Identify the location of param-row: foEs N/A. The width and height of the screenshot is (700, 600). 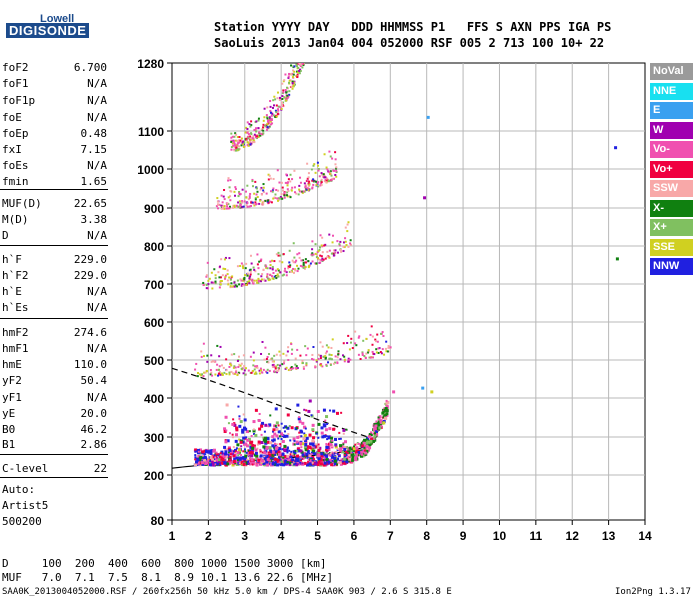
(54, 166).